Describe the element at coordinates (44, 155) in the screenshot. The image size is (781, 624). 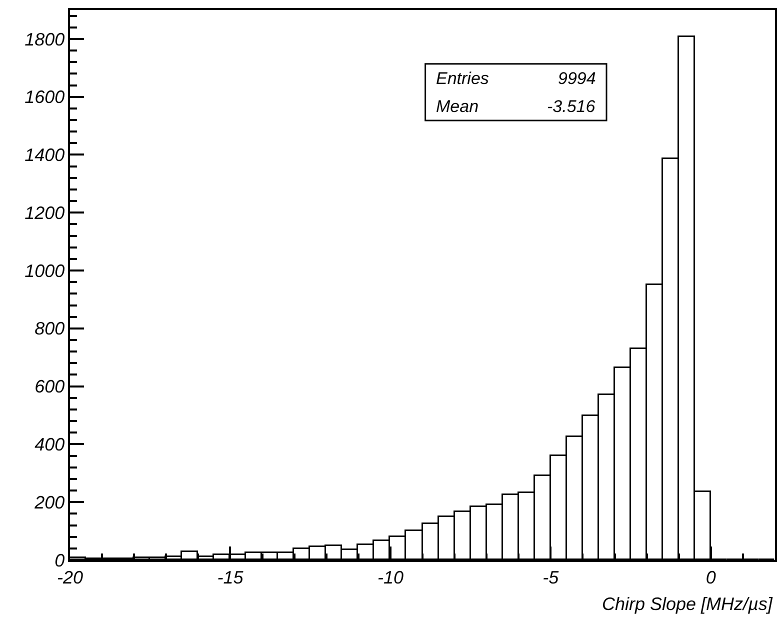
I see `y-tick-label: 1400` at that location.